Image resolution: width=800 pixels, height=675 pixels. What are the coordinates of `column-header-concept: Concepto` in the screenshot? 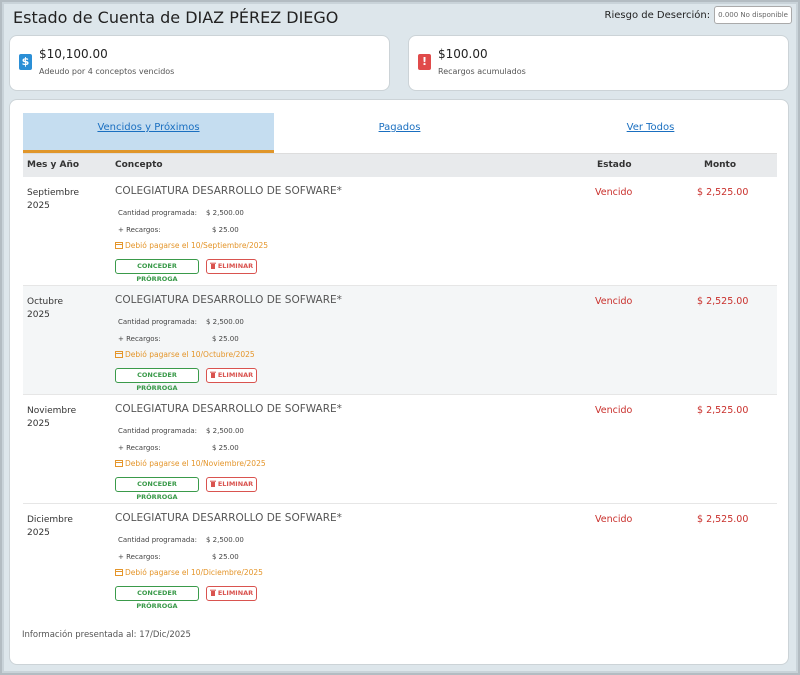 It's located at (139, 165).